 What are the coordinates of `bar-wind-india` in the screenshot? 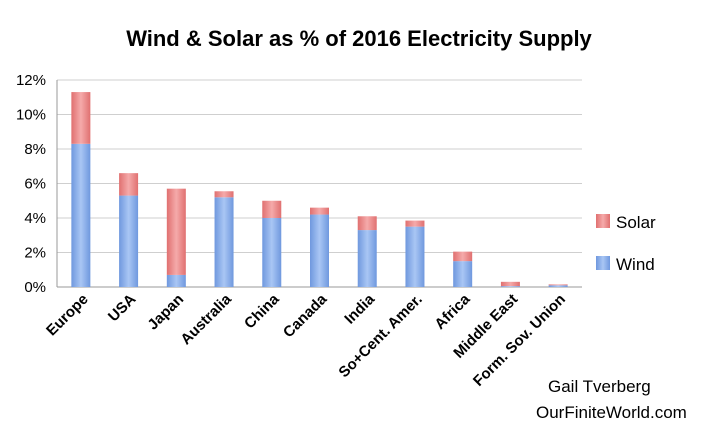 It's located at (367, 258).